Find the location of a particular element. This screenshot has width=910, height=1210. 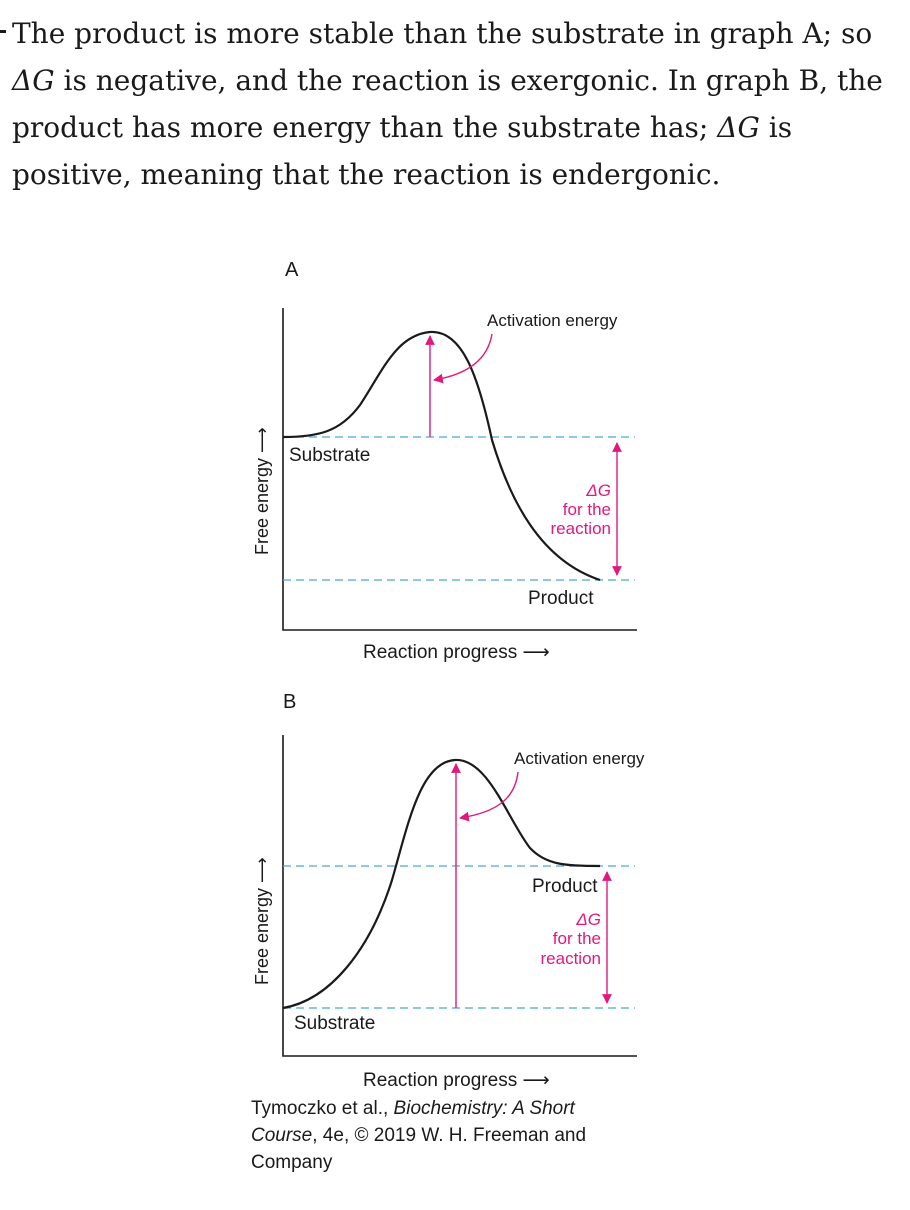

graph-b-product-label: Product is located at coordinates (565, 886).